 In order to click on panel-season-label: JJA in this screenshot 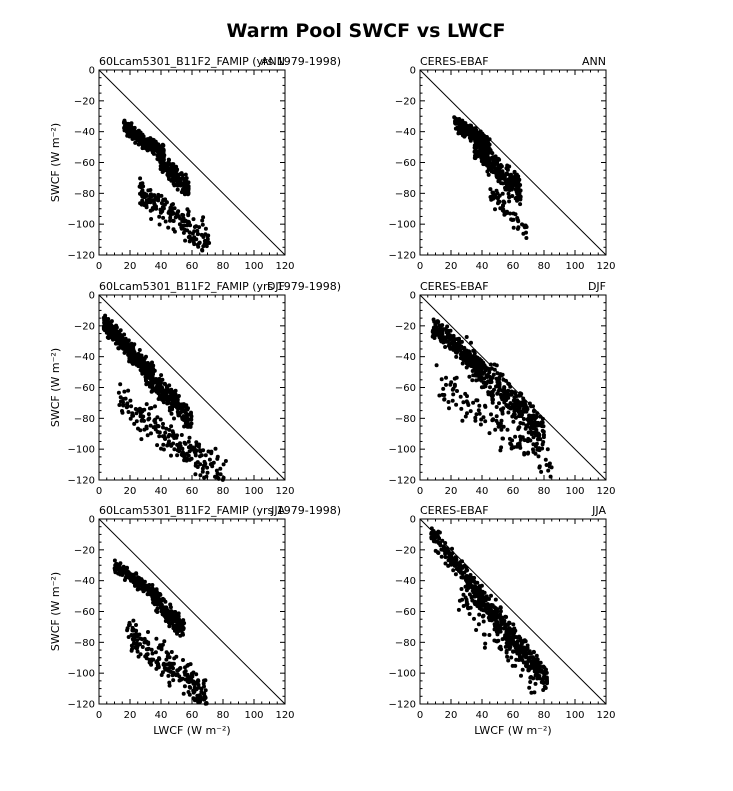, I will do `click(598, 510)`.